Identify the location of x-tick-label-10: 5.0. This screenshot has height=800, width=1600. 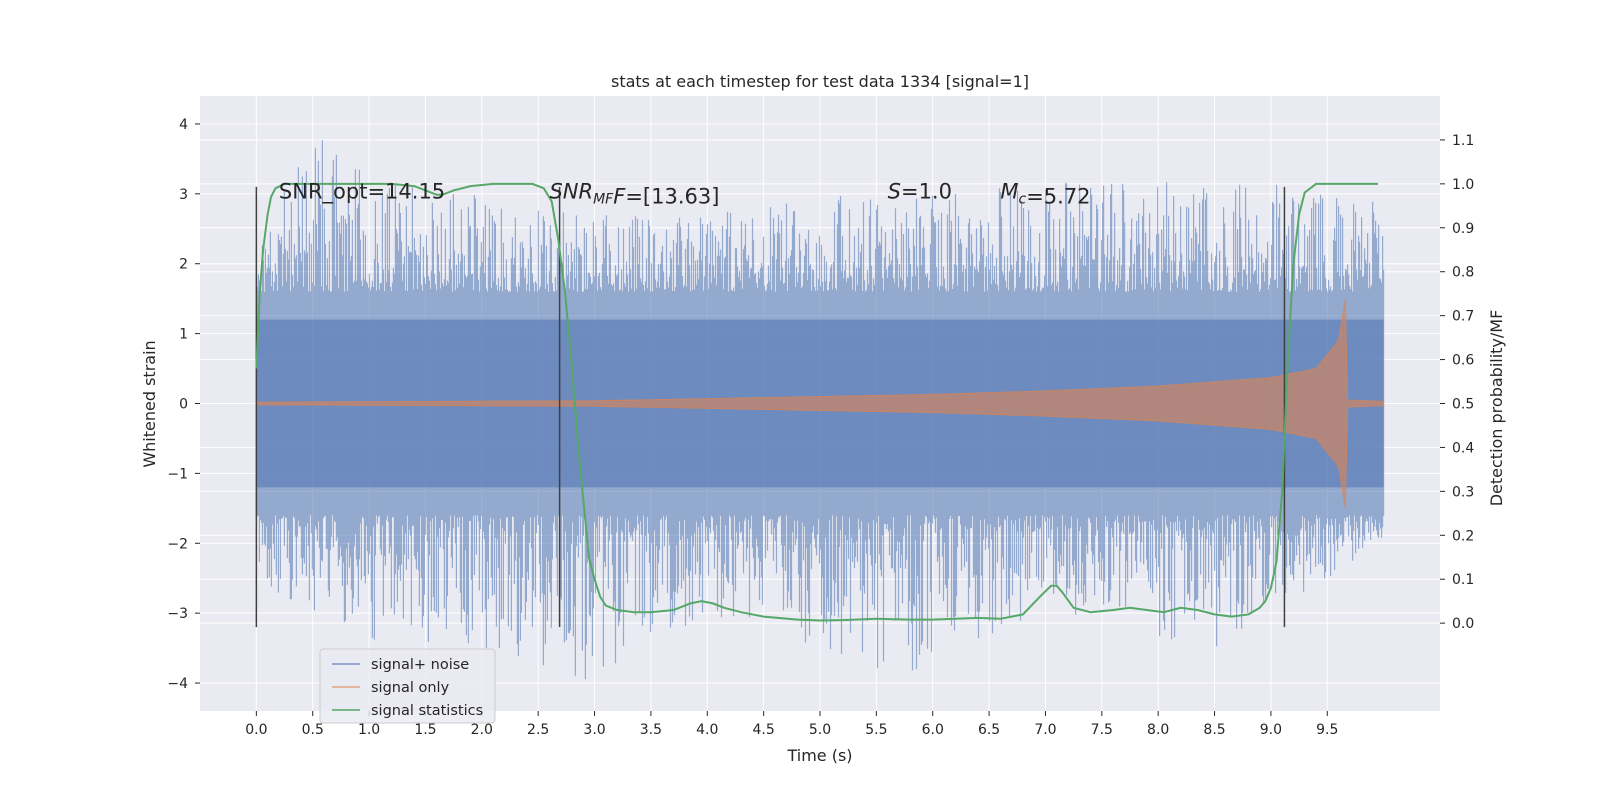
(820, 730).